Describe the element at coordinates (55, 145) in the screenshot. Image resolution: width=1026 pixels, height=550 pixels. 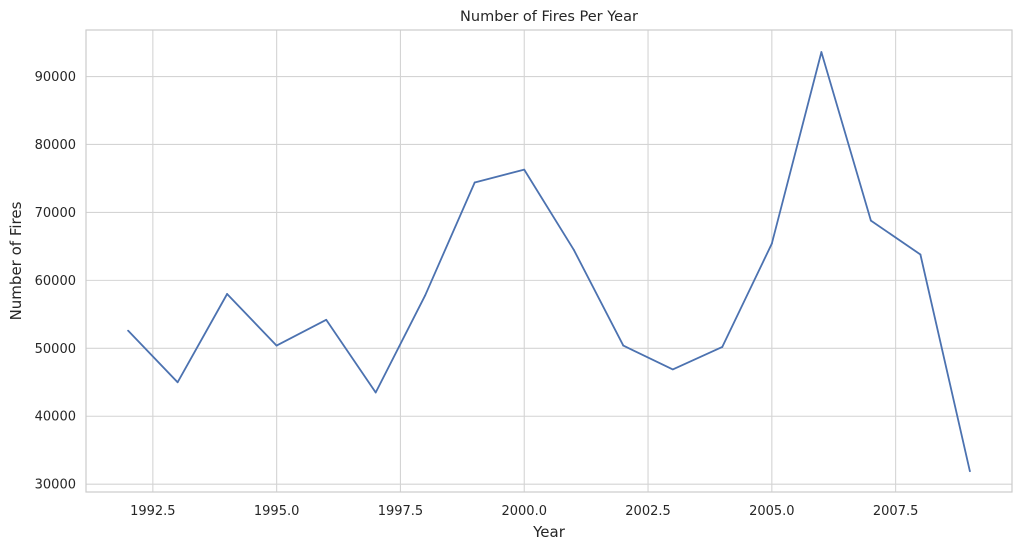
I see `y-tick-label: 80000` at that location.